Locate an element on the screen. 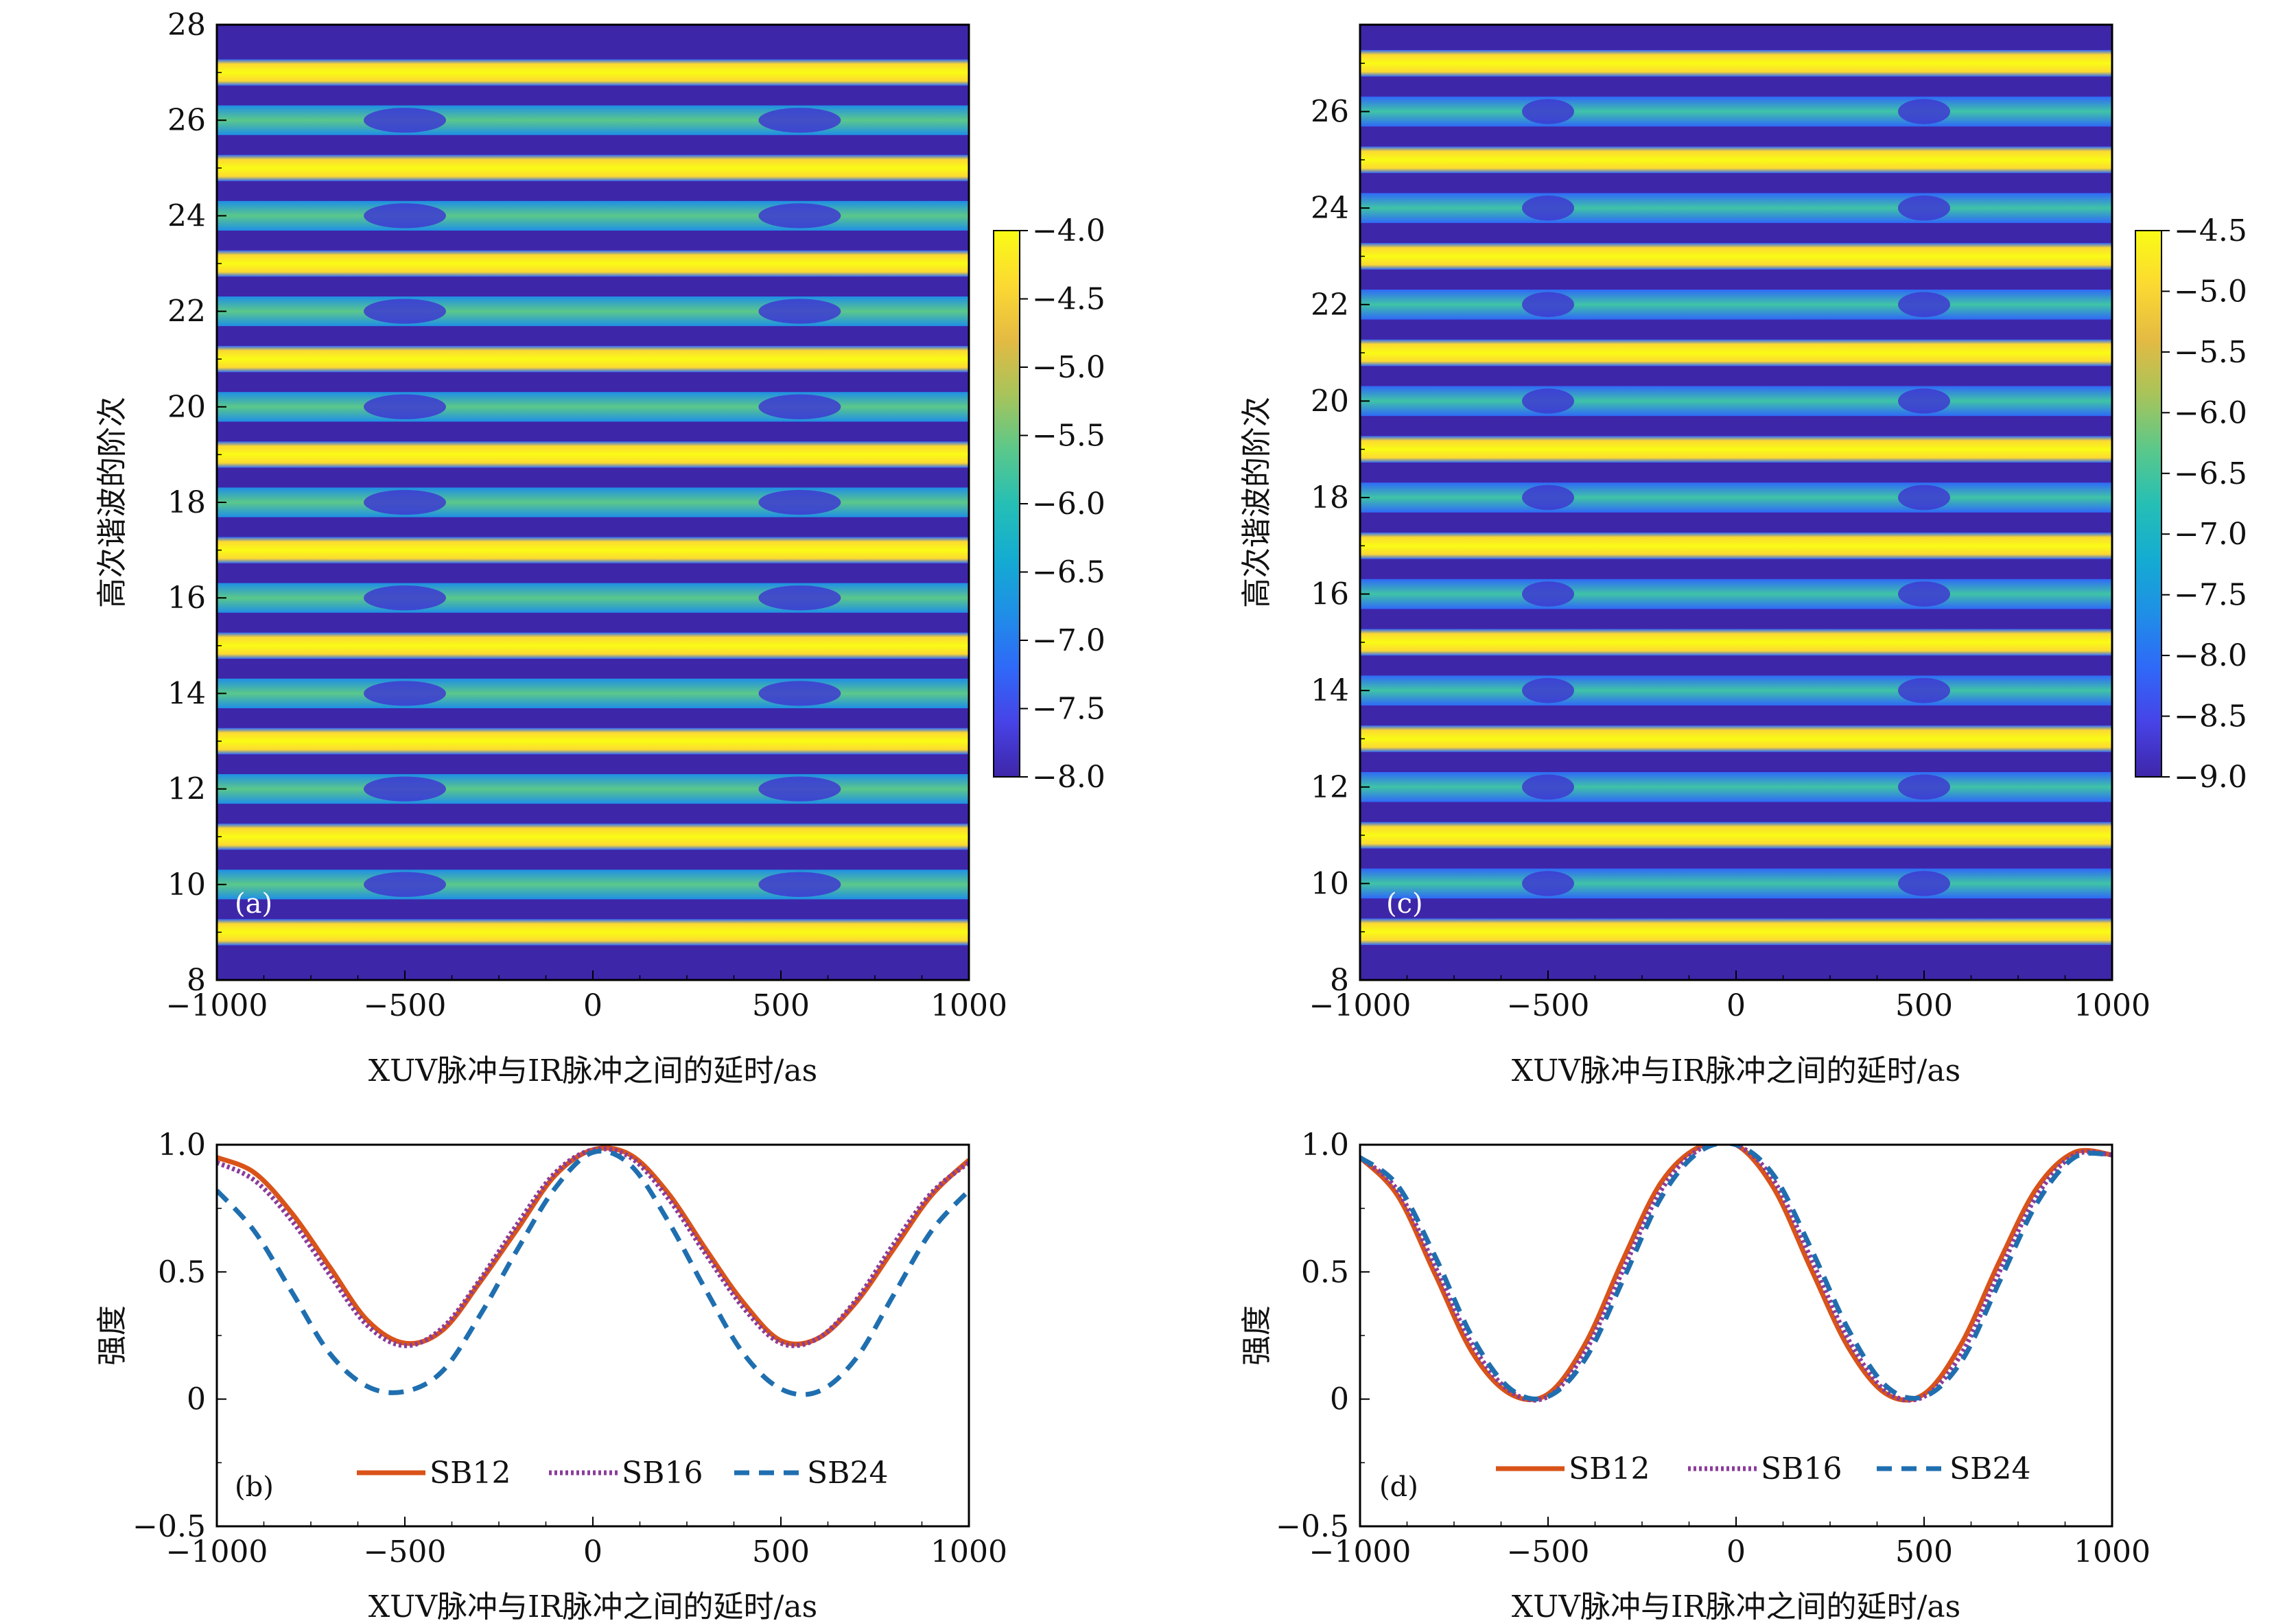  y-tick-label: 16 is located at coordinates (187, 598).